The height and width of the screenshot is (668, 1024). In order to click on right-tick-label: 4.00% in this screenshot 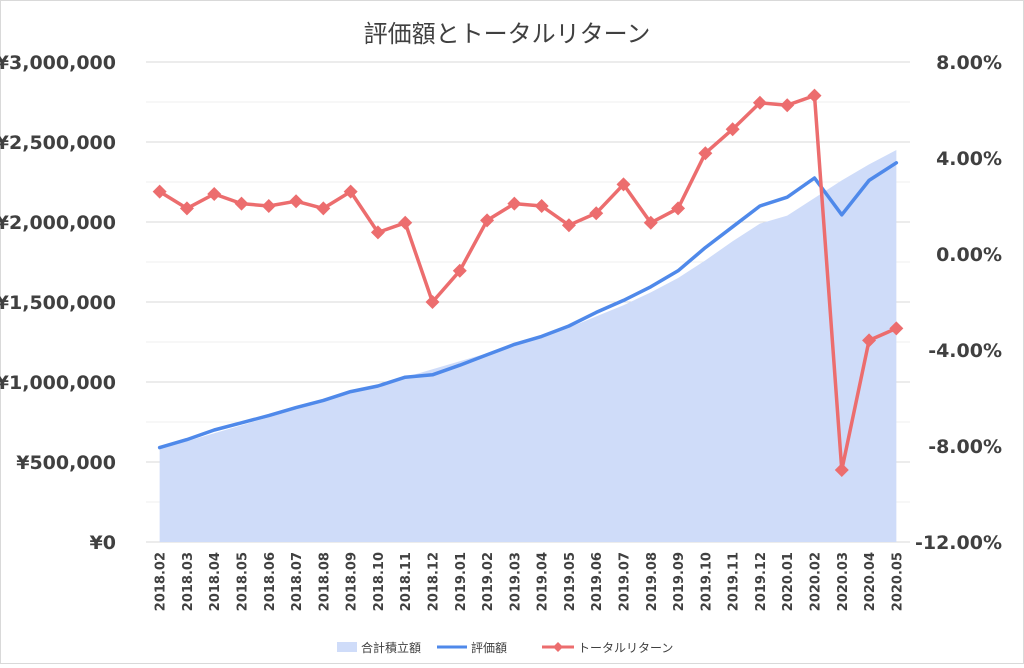, I will do `click(969, 159)`.